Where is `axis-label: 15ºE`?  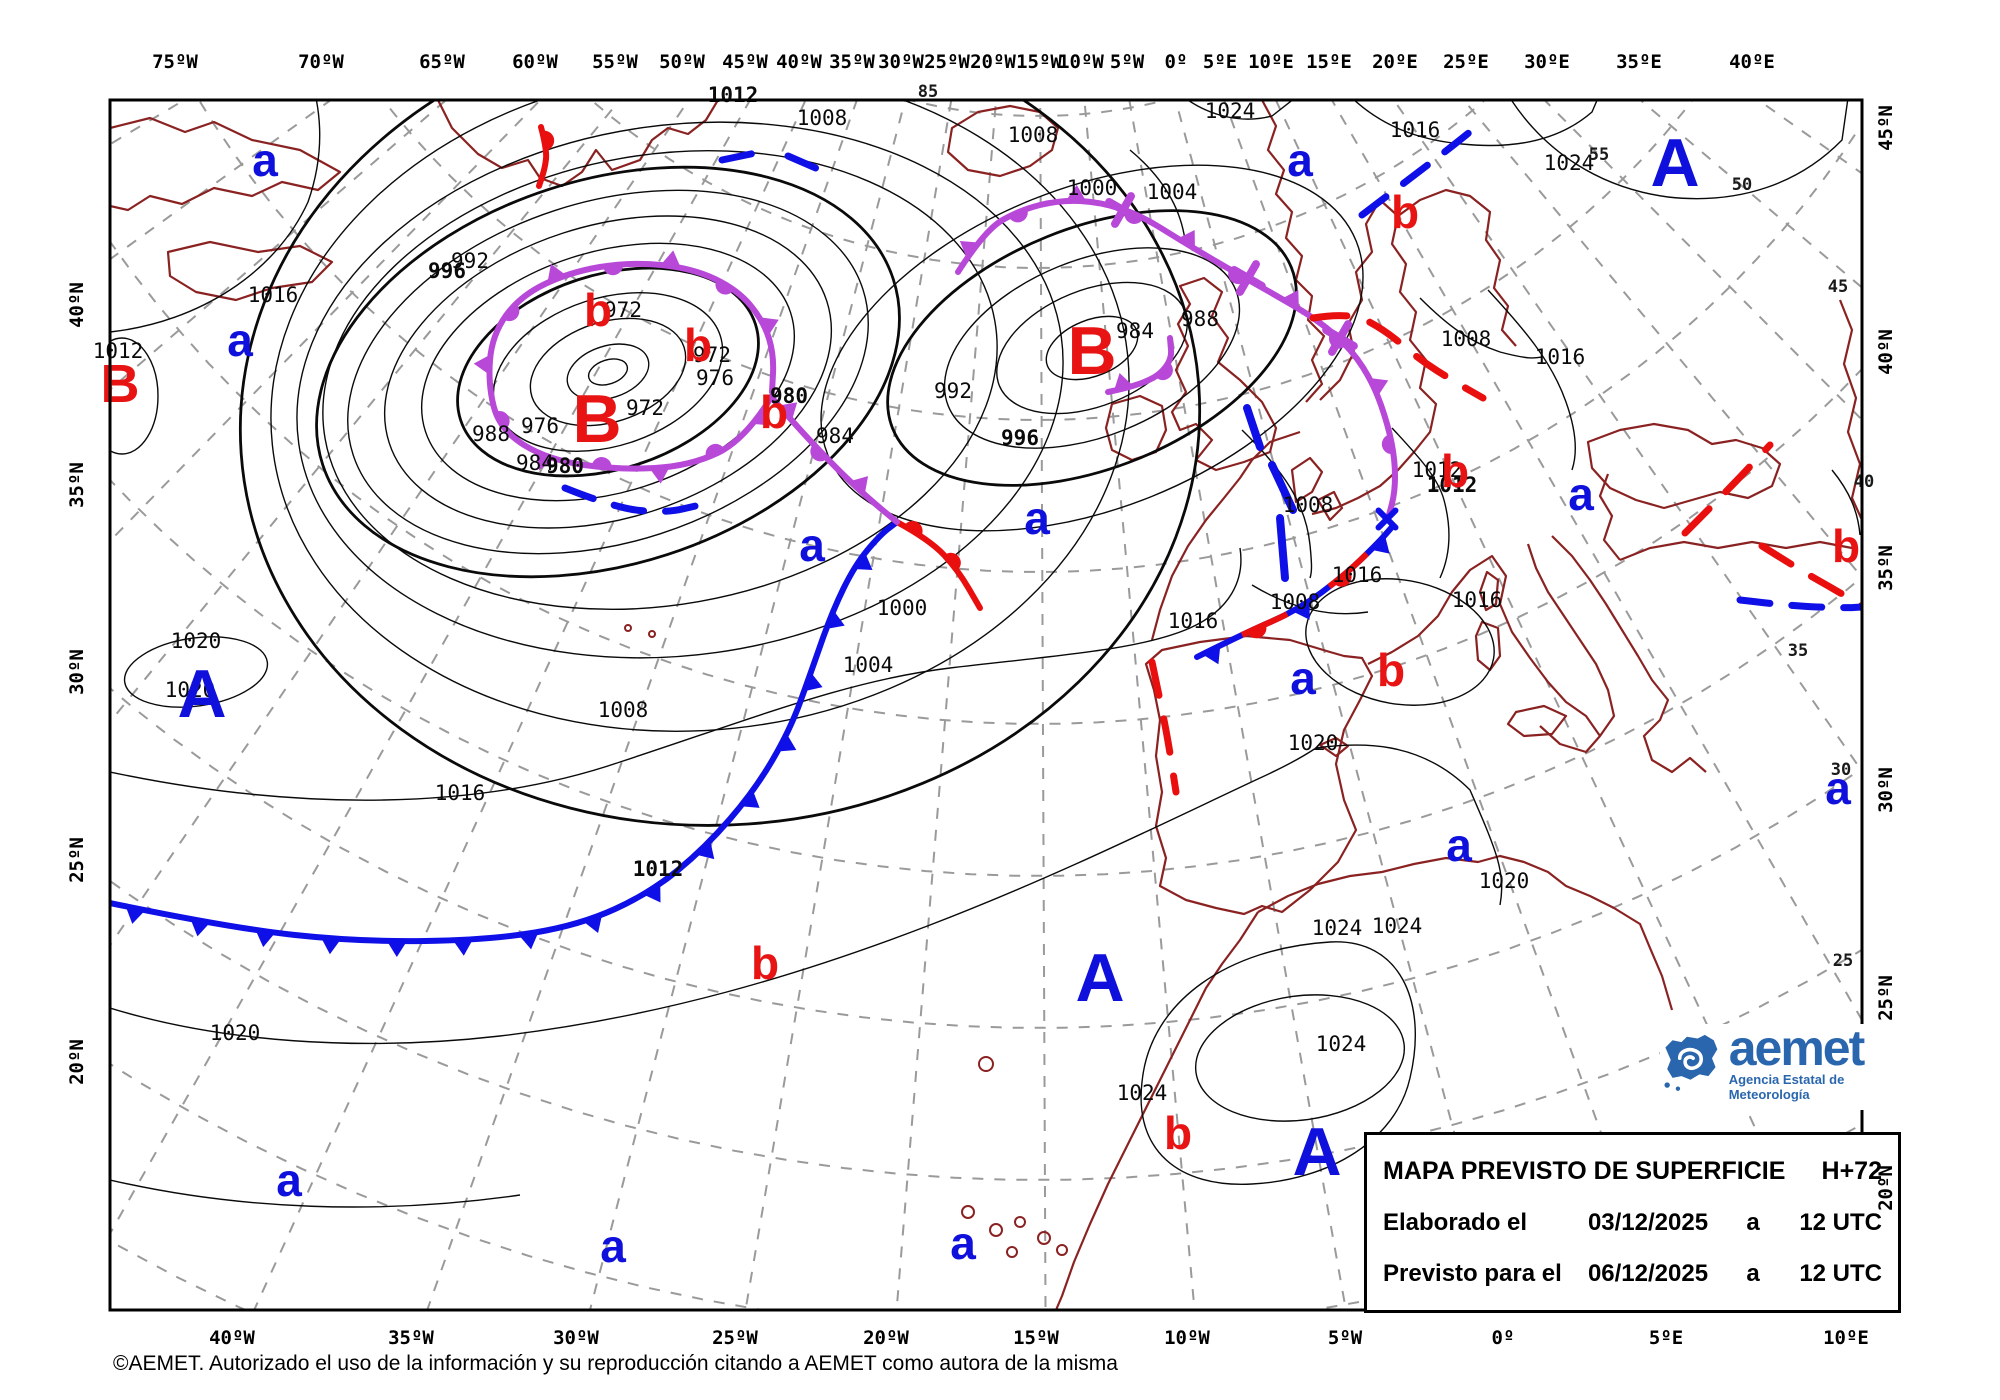
axis-label: 15ºE is located at coordinates (1329, 62).